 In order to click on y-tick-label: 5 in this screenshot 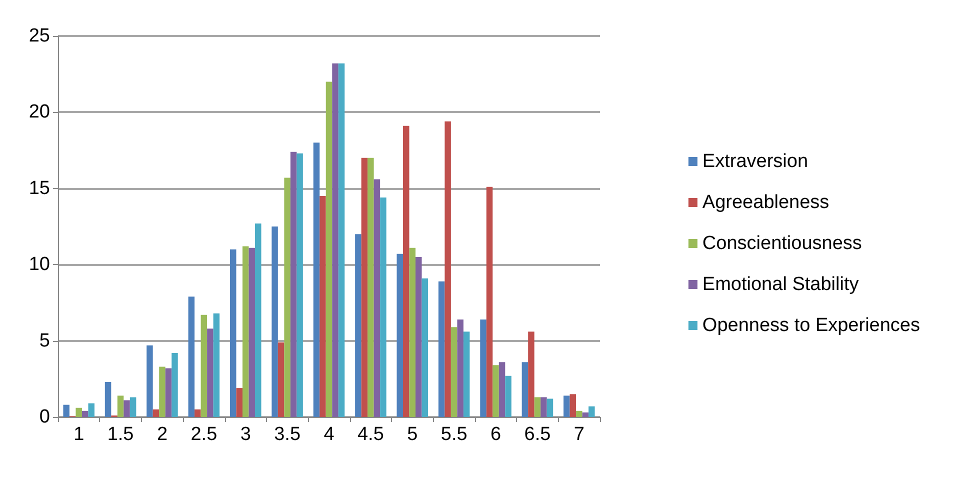, I will do `click(44, 341)`.